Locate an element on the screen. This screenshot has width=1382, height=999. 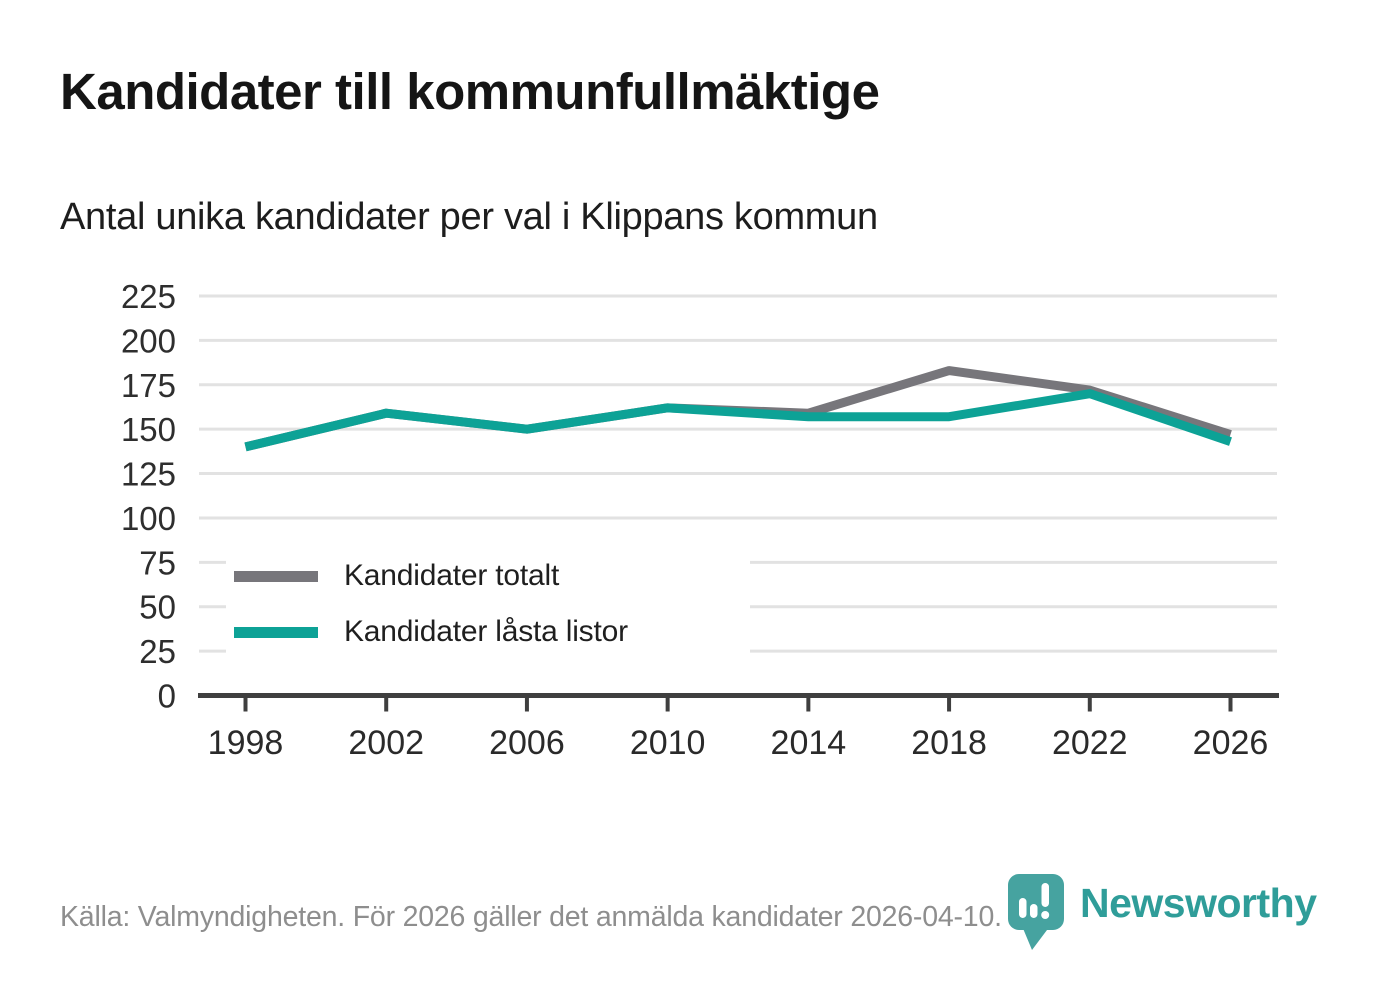
legend-item-lasta-listor: Kandidater låsta listor is located at coordinates (492, 632).